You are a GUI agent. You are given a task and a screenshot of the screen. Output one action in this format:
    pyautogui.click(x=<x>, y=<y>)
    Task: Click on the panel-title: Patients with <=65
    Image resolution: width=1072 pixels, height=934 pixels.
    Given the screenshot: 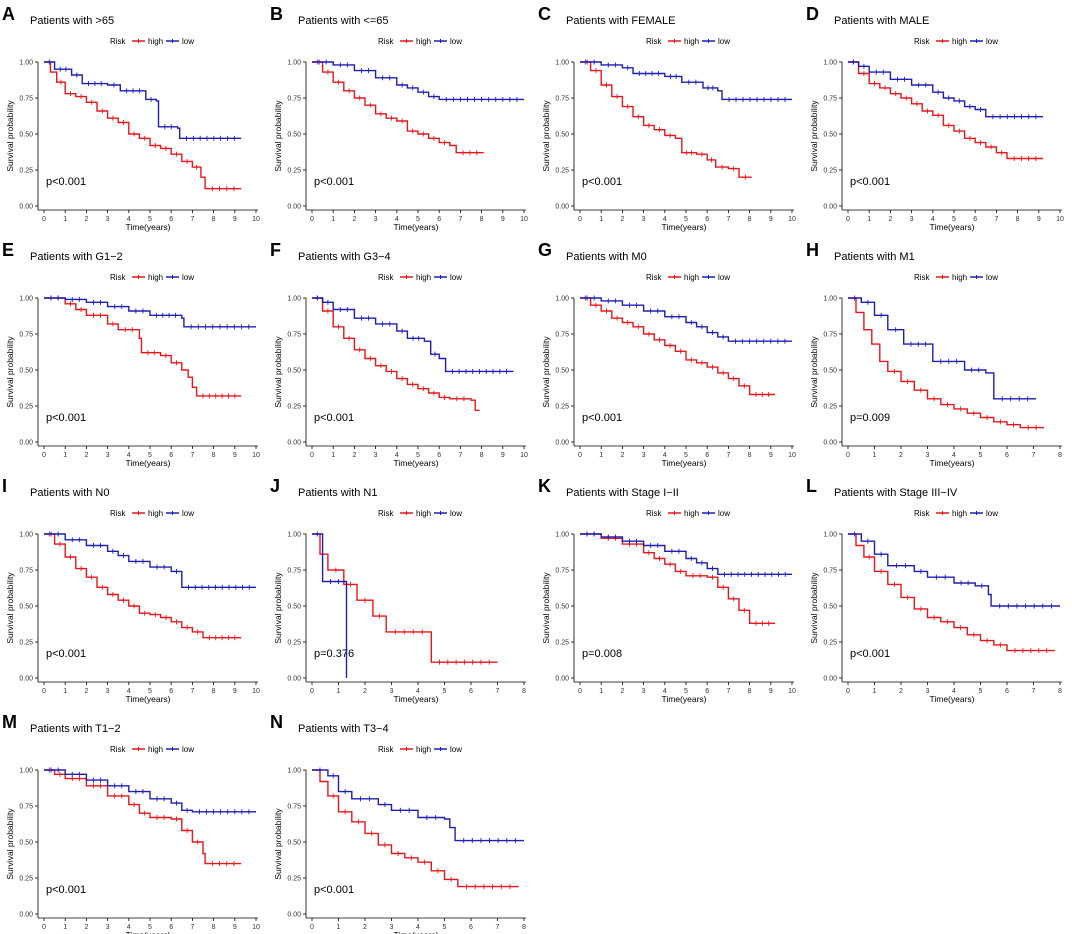 What is the action you would take?
    pyautogui.click(x=343, y=21)
    